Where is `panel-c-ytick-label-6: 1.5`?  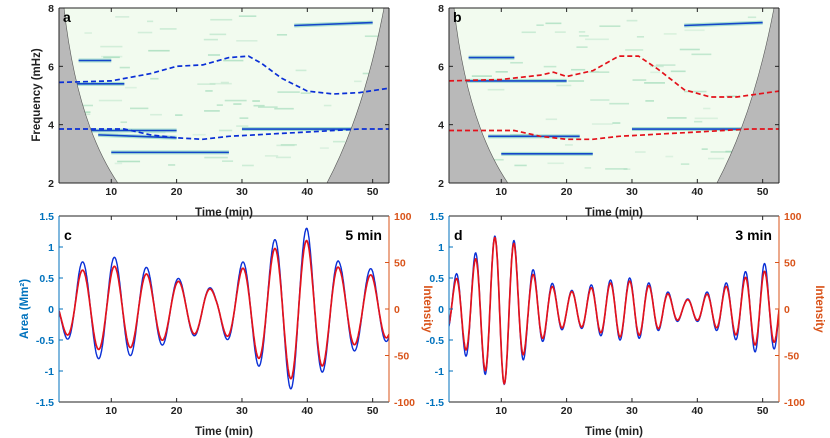
panel-c-ytick-label-6: 1.5 is located at coordinates (46, 217).